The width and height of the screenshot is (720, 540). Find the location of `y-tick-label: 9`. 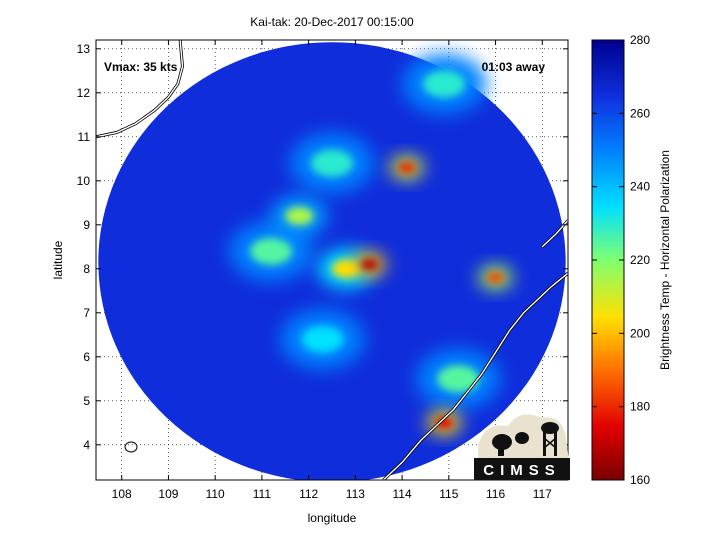

y-tick-label: 9 is located at coordinates (86, 225).